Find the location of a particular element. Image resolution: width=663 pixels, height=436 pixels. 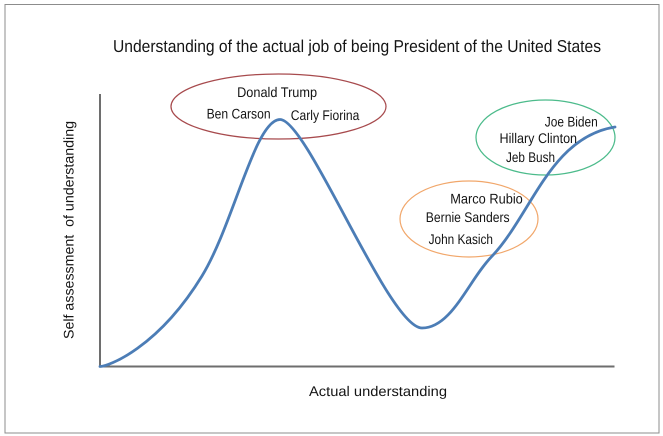

svg-text: Hillary Clinton is located at coordinates (539, 138).